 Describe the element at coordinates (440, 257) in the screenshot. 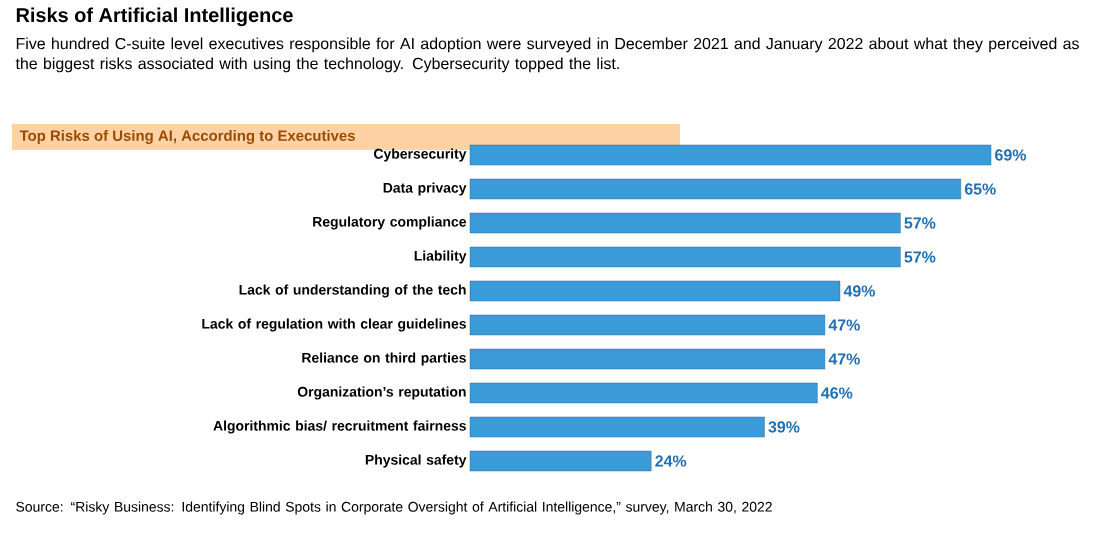

I see `y-tick-label: Liability` at that location.